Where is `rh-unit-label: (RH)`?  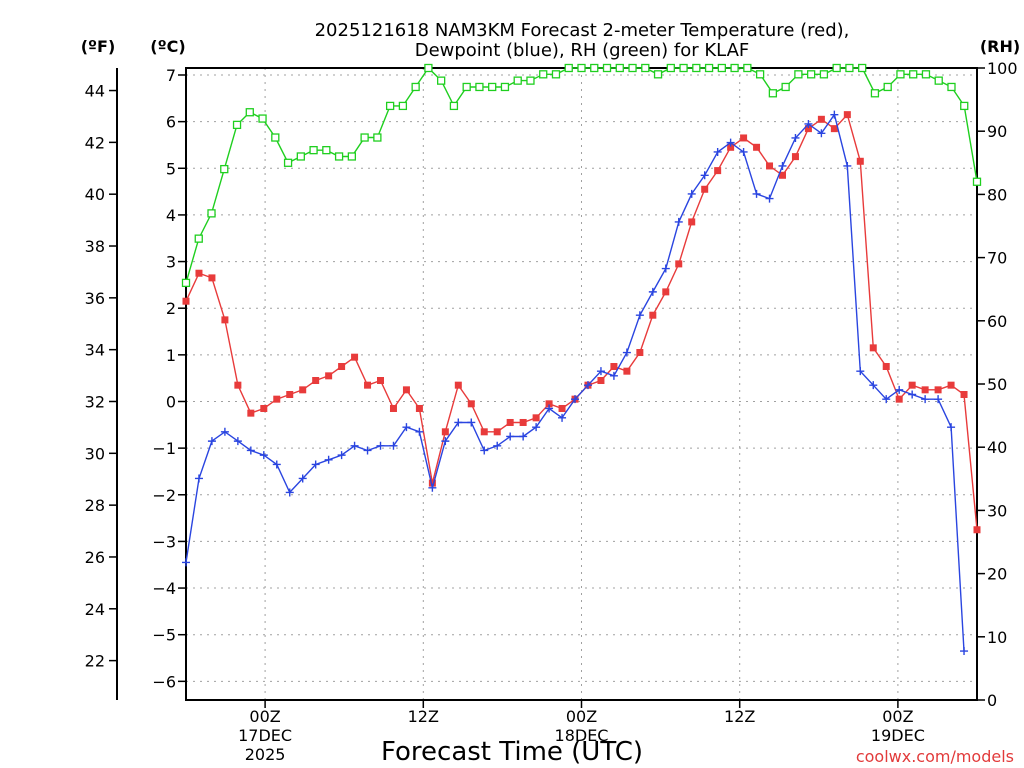 rh-unit-label: (RH) is located at coordinates (1000, 46).